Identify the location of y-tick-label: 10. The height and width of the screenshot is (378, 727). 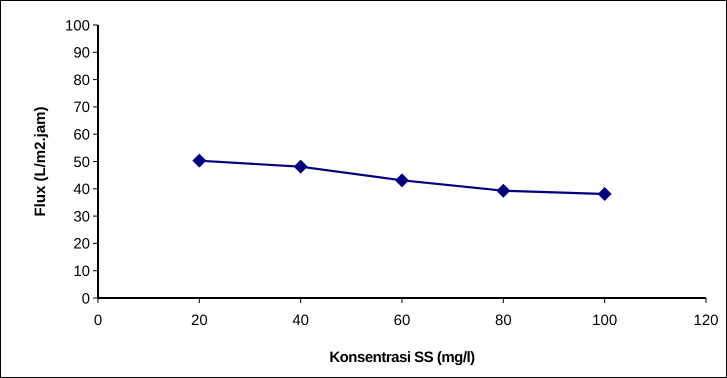
(81, 271).